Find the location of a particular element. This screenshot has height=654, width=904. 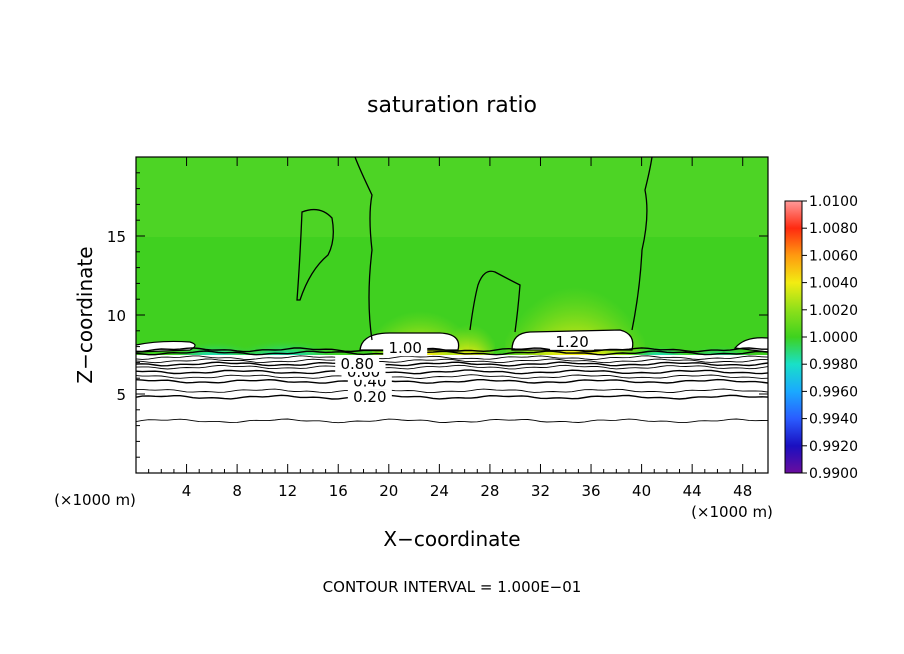

contour-labels: 0.200.400.600.801.001.20 is located at coordinates (465, 369).